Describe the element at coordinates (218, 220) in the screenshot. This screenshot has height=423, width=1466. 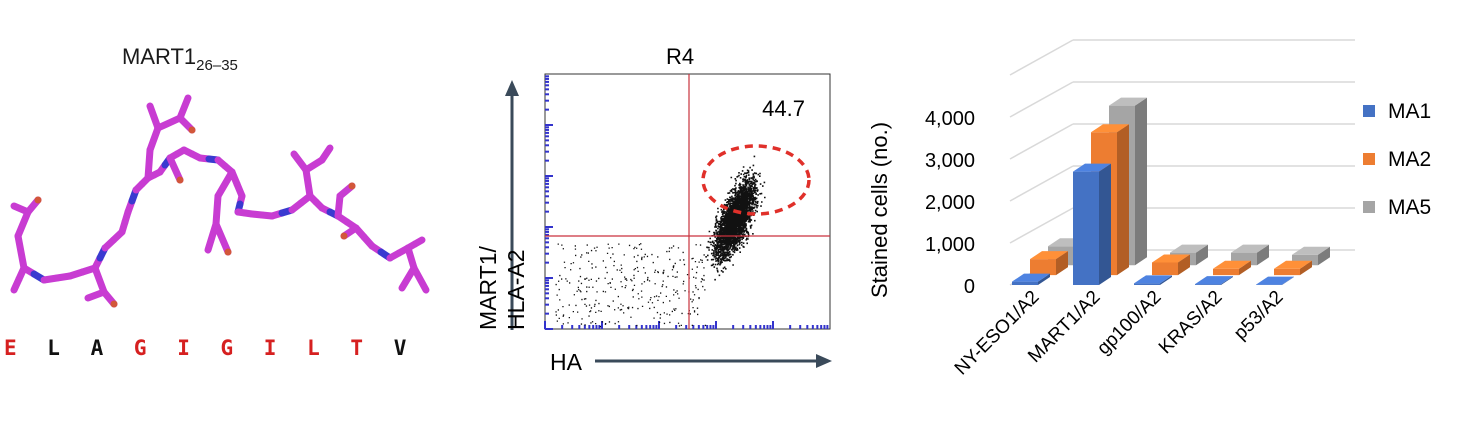
I see `peptide-backbone` at that location.